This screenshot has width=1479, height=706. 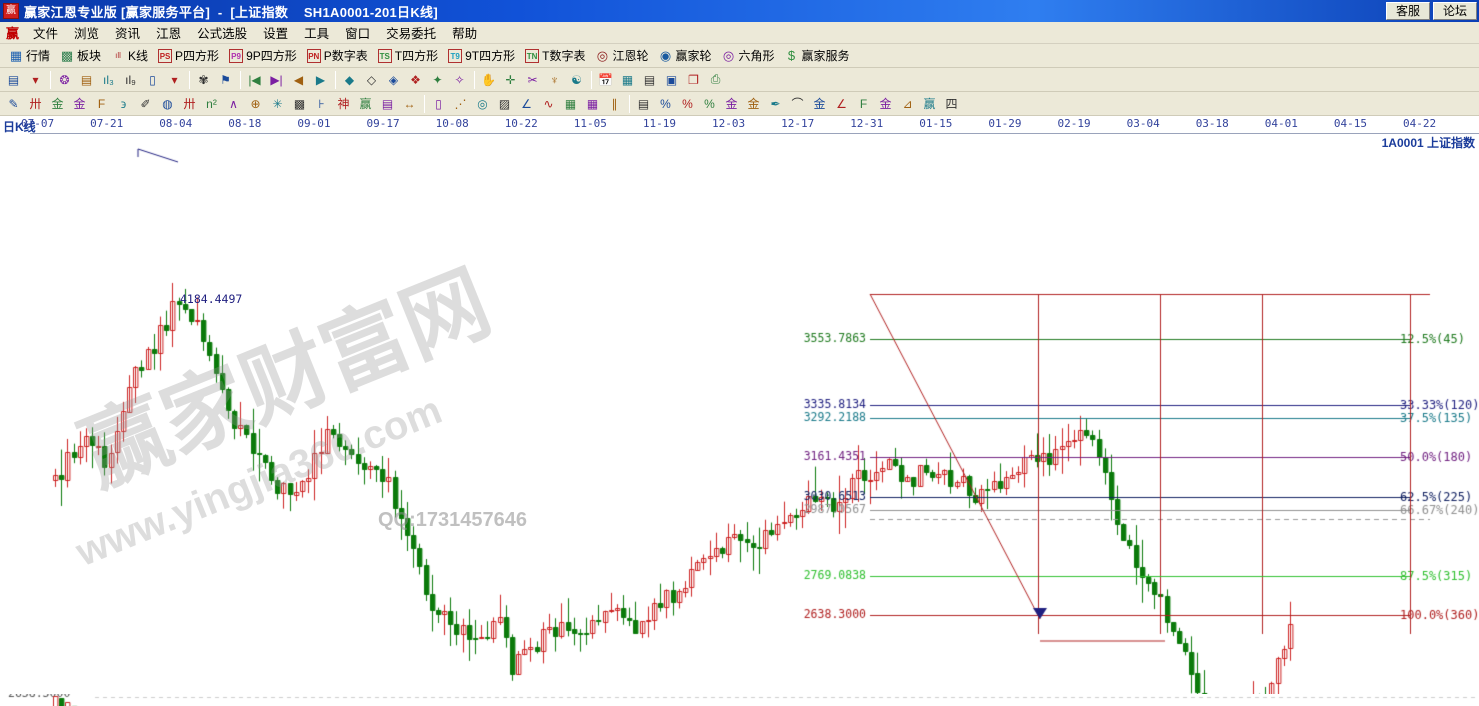 What do you see at coordinates (504, 103) in the screenshot?
I see `box-purple-icon: ▨` at bounding box center [504, 103].